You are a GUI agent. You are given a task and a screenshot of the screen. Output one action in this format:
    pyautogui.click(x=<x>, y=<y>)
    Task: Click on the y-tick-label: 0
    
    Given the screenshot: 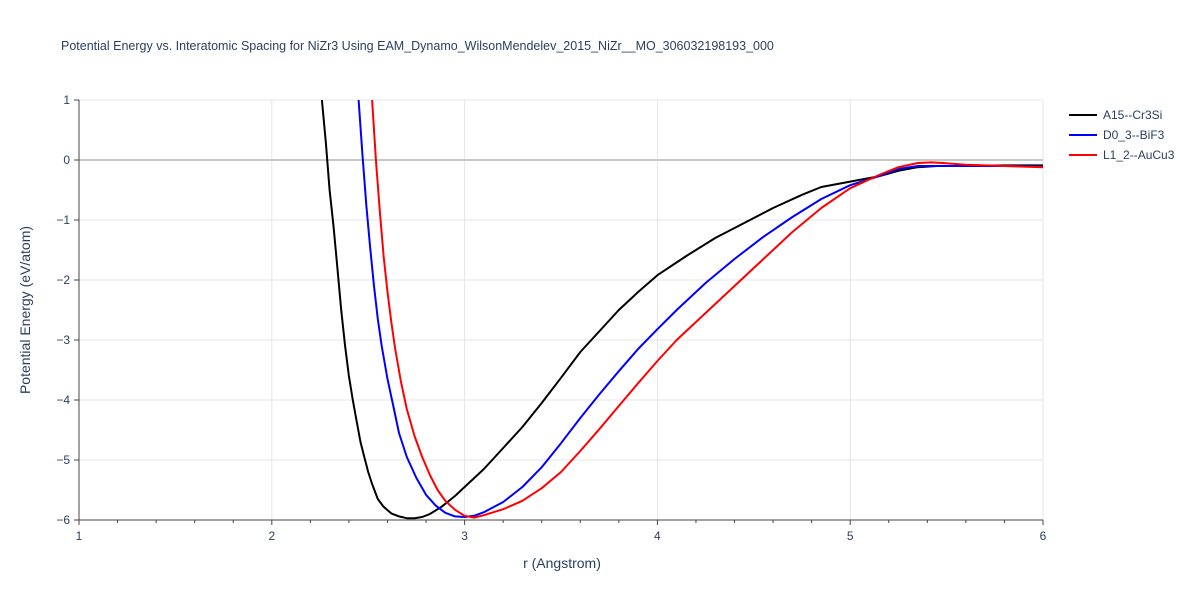 What is the action you would take?
    pyautogui.click(x=66, y=160)
    